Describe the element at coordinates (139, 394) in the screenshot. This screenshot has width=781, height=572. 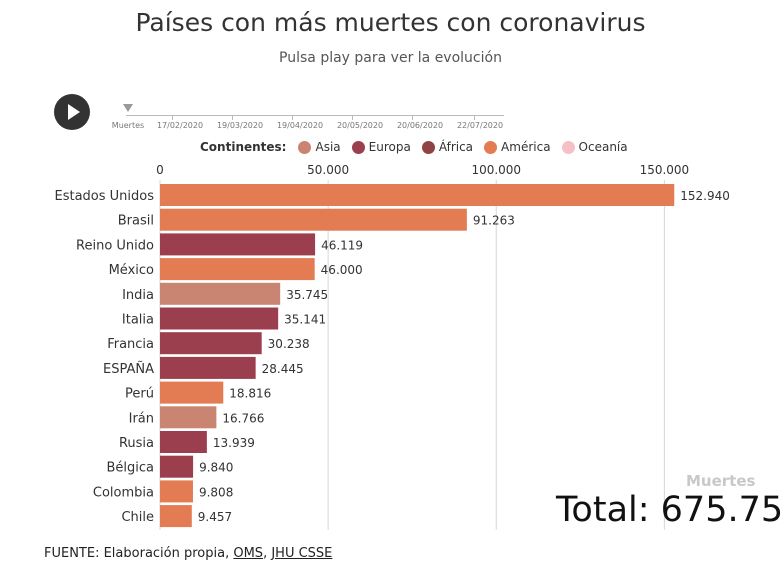
I see `category-label: Perú` at that location.